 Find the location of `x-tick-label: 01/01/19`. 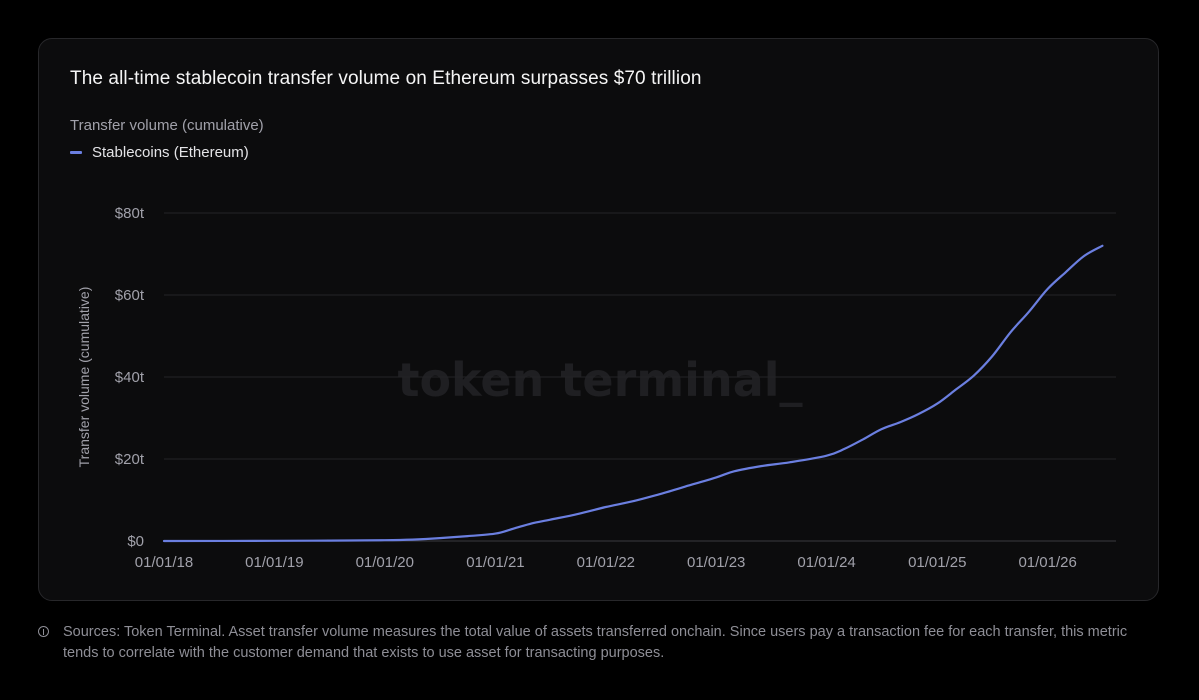

x-tick-label: 01/01/19 is located at coordinates (274, 562).